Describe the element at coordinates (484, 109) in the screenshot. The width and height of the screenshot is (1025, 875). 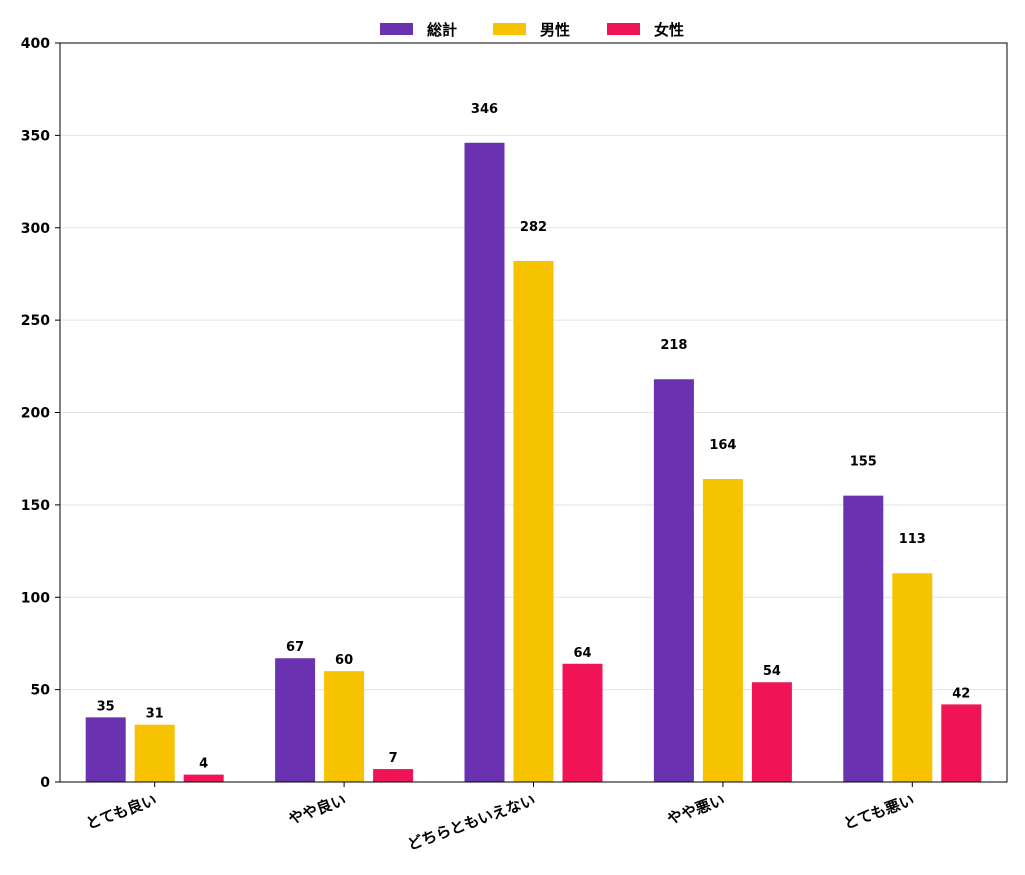
I see `data-label: 346` at that location.